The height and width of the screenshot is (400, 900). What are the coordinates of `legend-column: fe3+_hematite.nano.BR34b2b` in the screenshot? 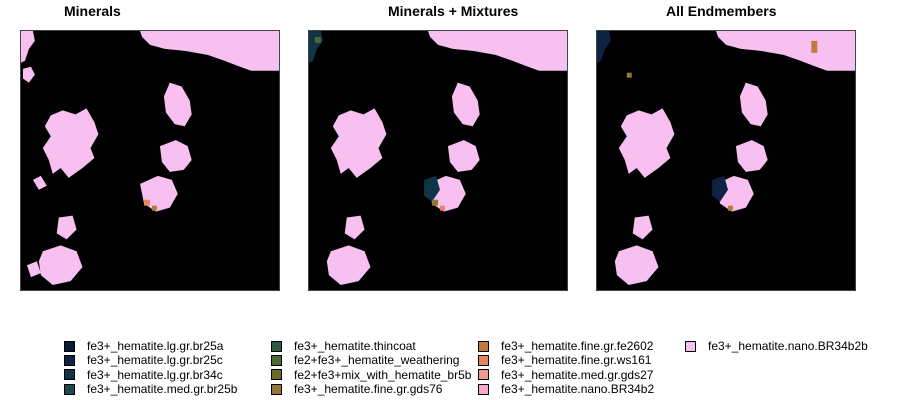 It's located at (776, 346).